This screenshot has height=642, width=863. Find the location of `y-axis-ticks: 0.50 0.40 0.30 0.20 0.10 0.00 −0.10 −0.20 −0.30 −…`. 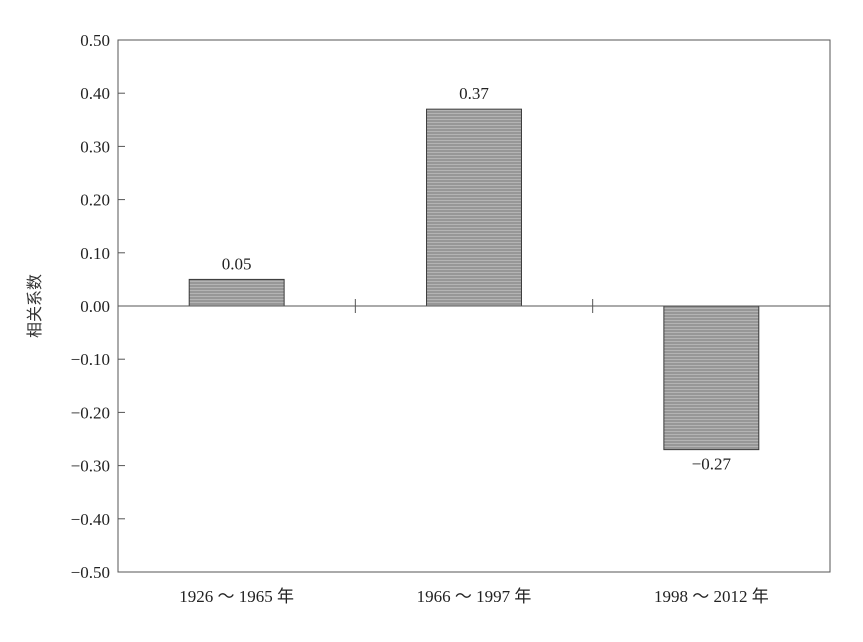

y-axis-ticks: 0.50 0.40 0.30 0.20 0.10 0.00 −0.10 −0.20 −0.30 −… is located at coordinates (98, 306).